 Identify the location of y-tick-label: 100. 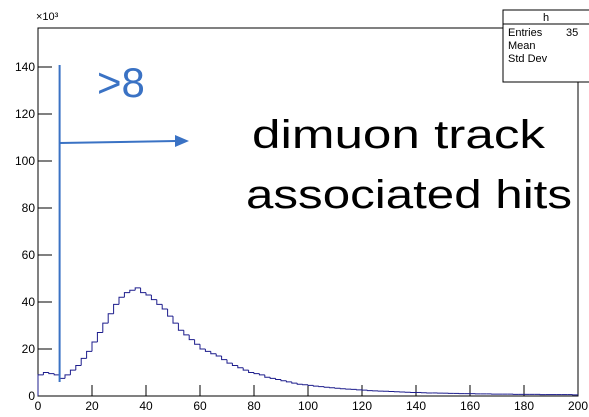
(25, 161).